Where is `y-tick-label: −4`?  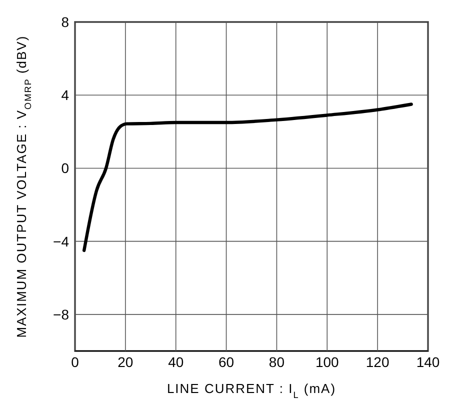 y-tick-label: −4 is located at coordinates (61, 241).